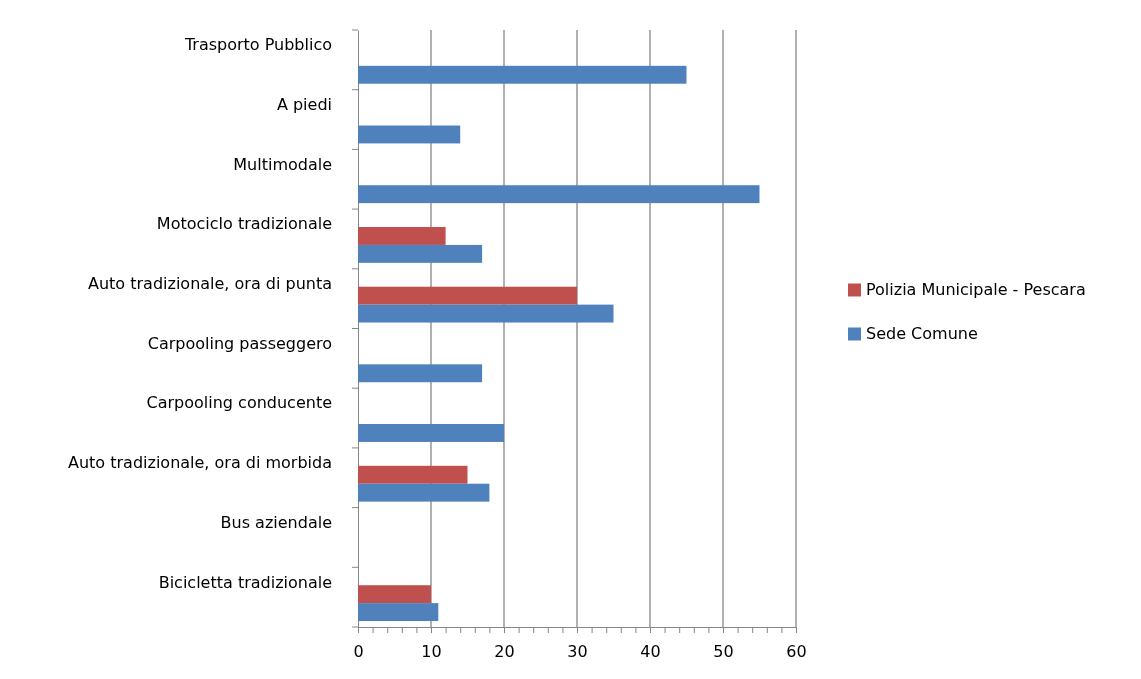  Describe the element at coordinates (577, 651) in the screenshot. I see `x-tick-label: 30` at that location.